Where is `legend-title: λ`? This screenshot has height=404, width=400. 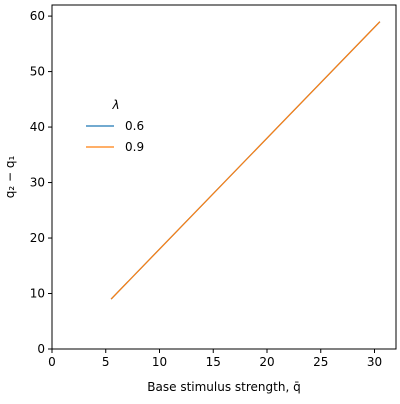
legend-title: λ is located at coordinates (115, 105).